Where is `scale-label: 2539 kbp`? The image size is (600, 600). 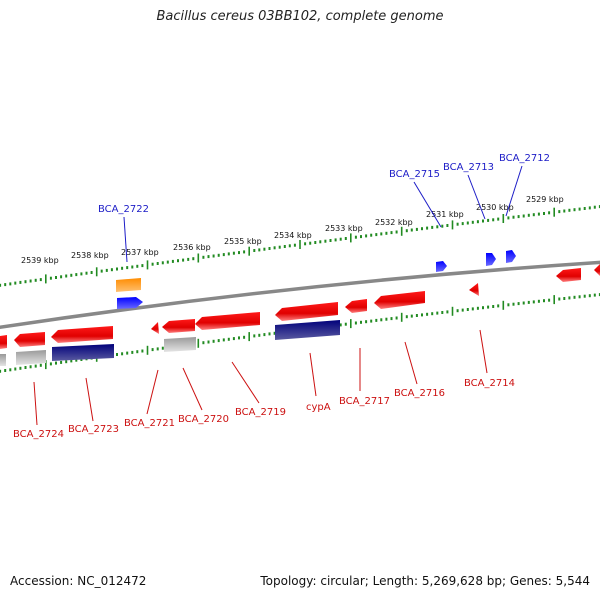
scale-label: 2539 kbp is located at coordinates (40, 260).